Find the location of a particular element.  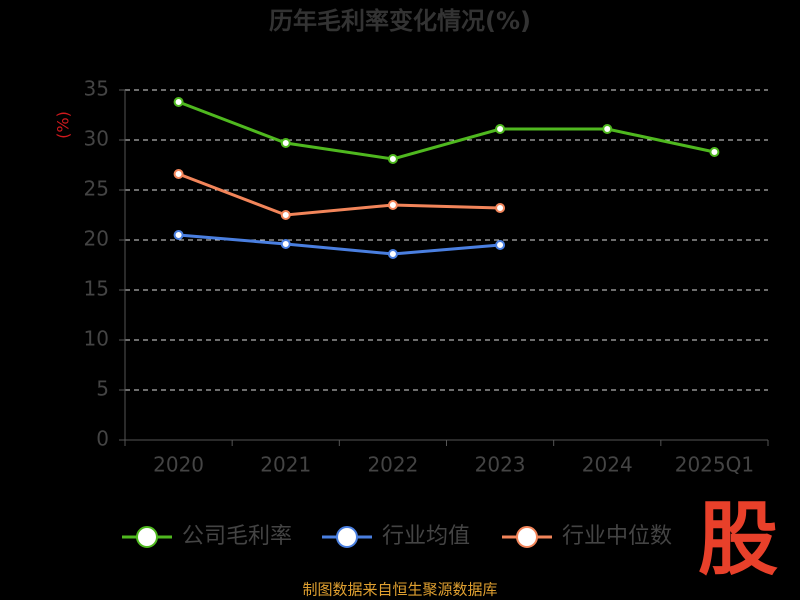

y-tick-label: 10 is located at coordinates (96, 339).